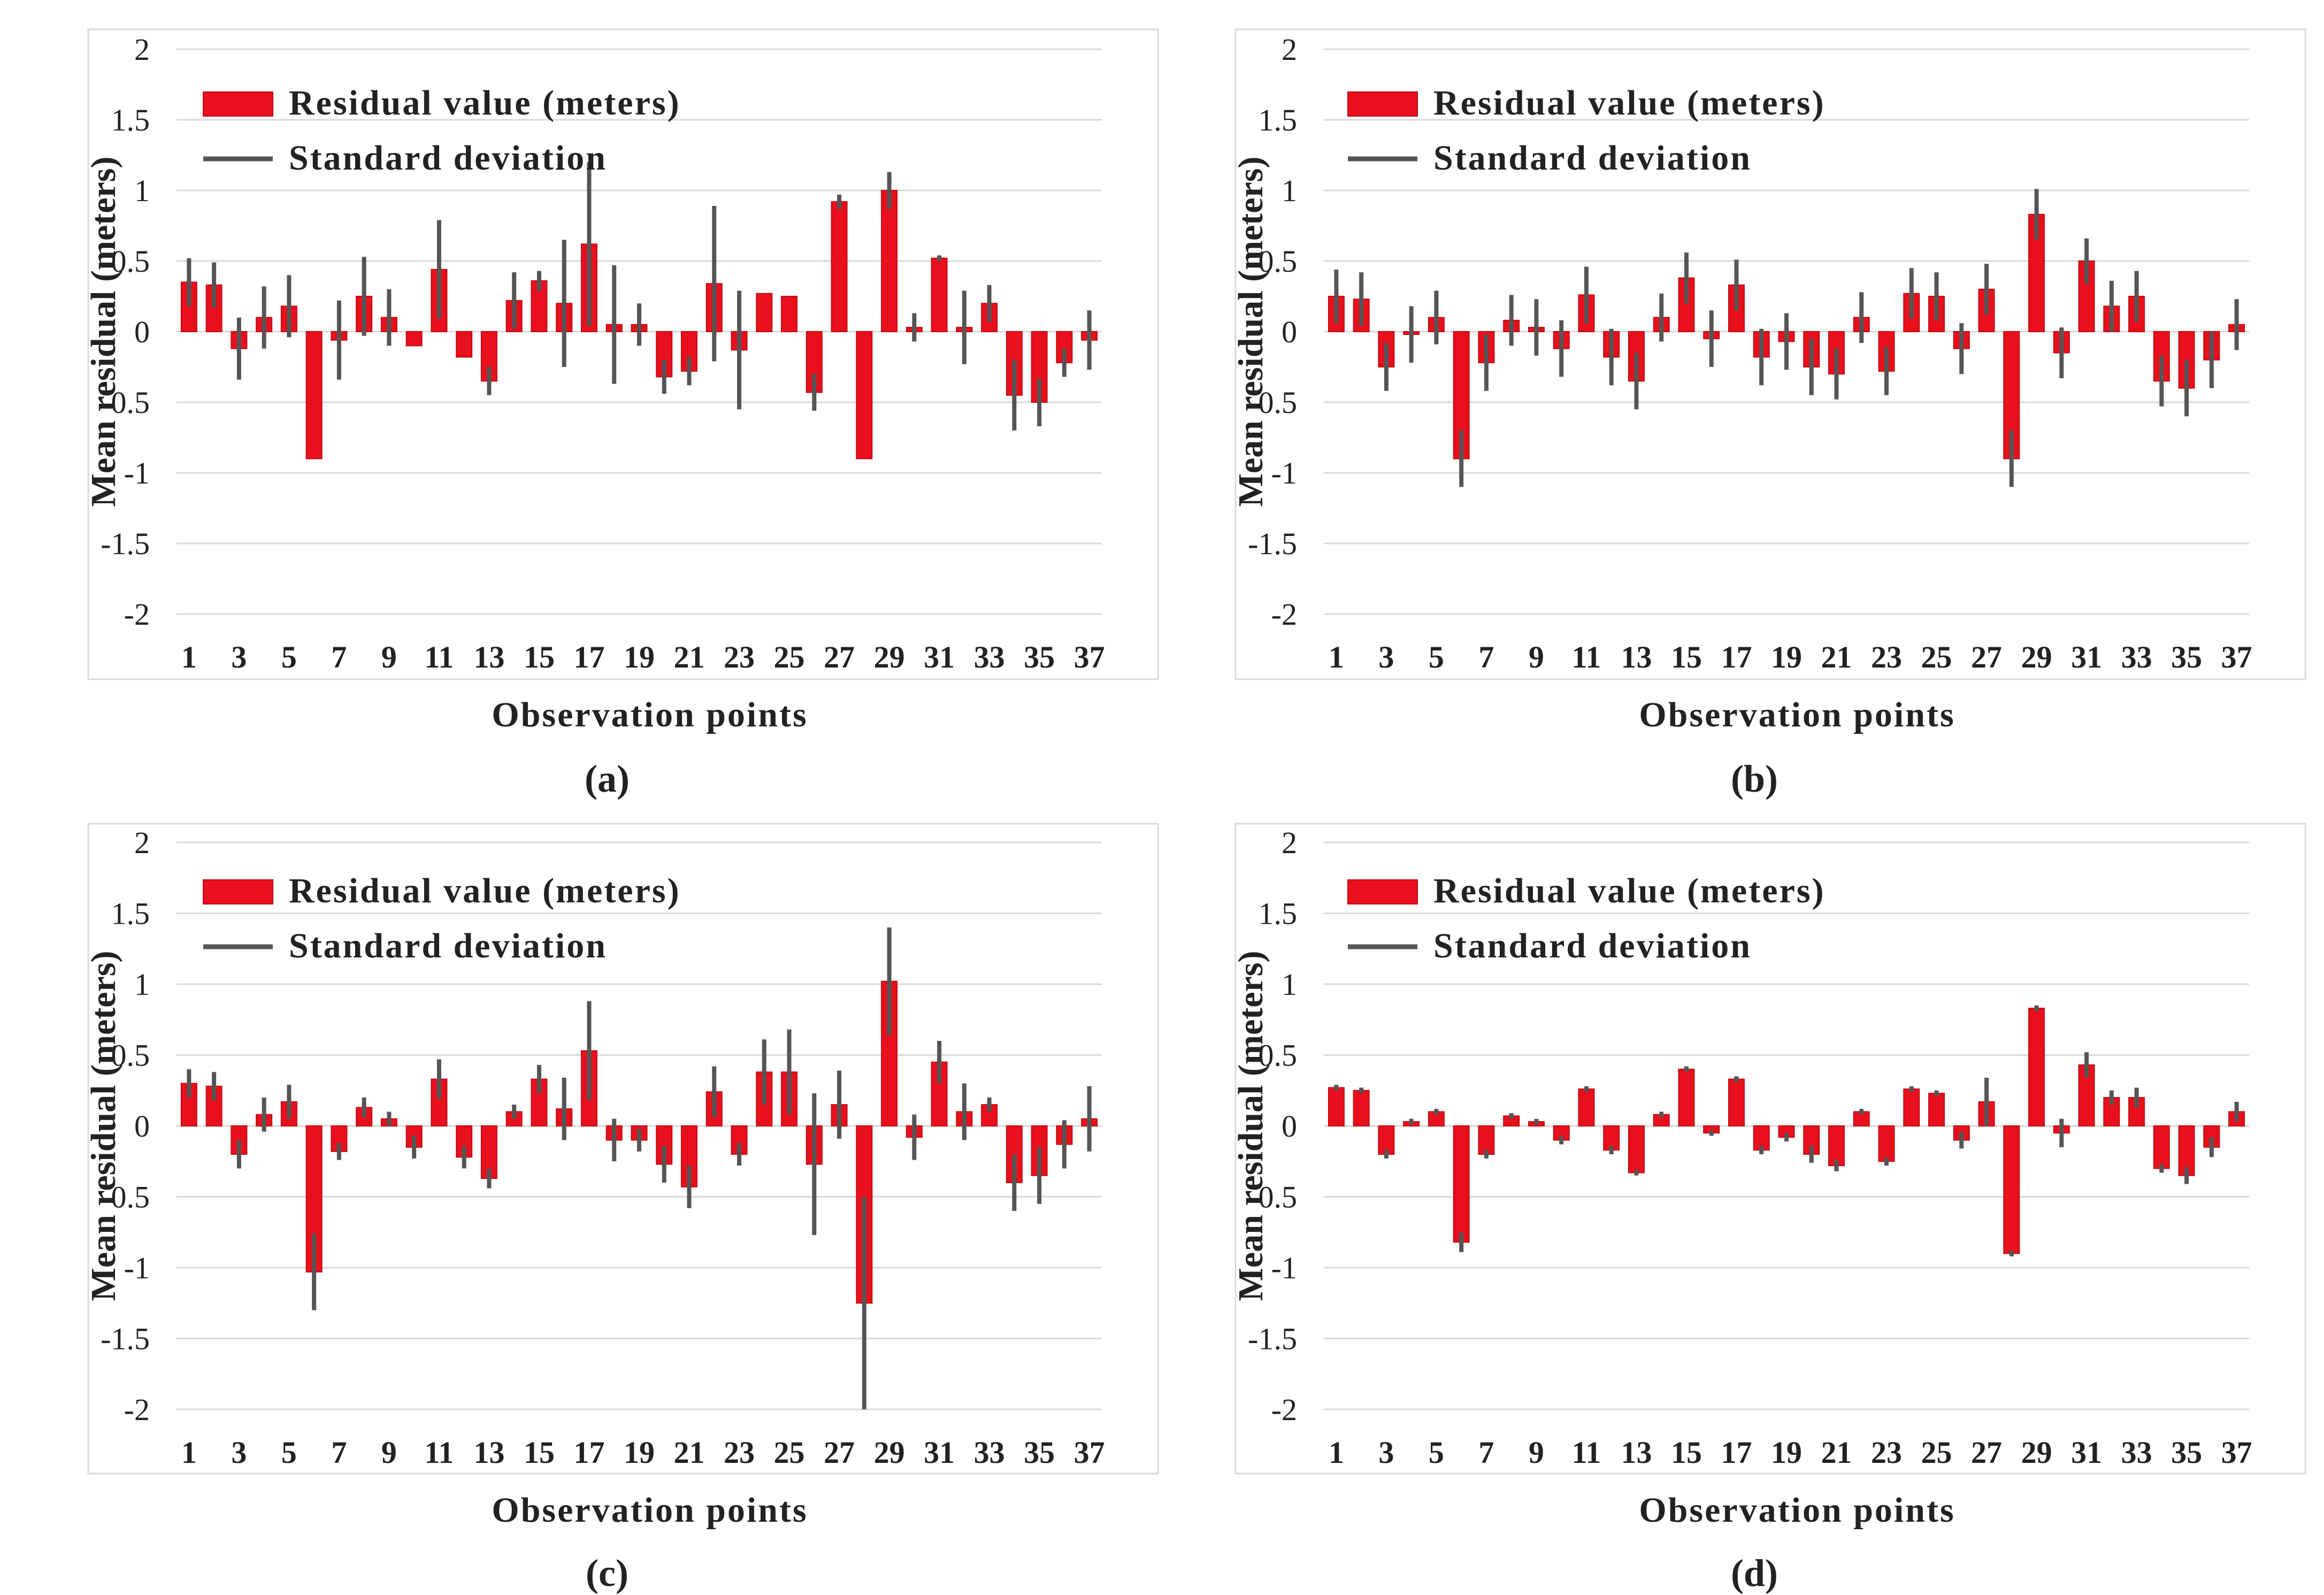 Image resolution: width=2324 pixels, height=1595 pixels. I want to click on panel-label: (b), so click(1754, 779).